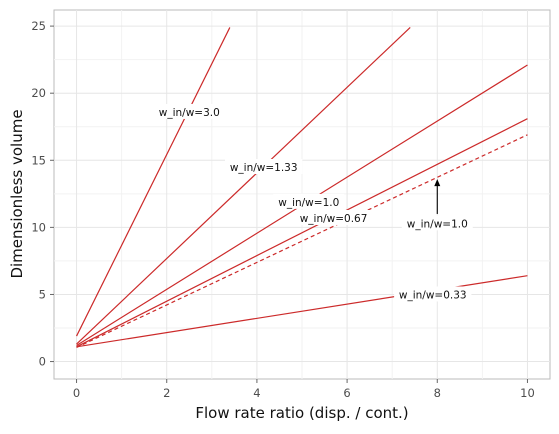 The height and width of the screenshot is (434, 559). I want to click on y-tick-label: 0, so click(42, 362).